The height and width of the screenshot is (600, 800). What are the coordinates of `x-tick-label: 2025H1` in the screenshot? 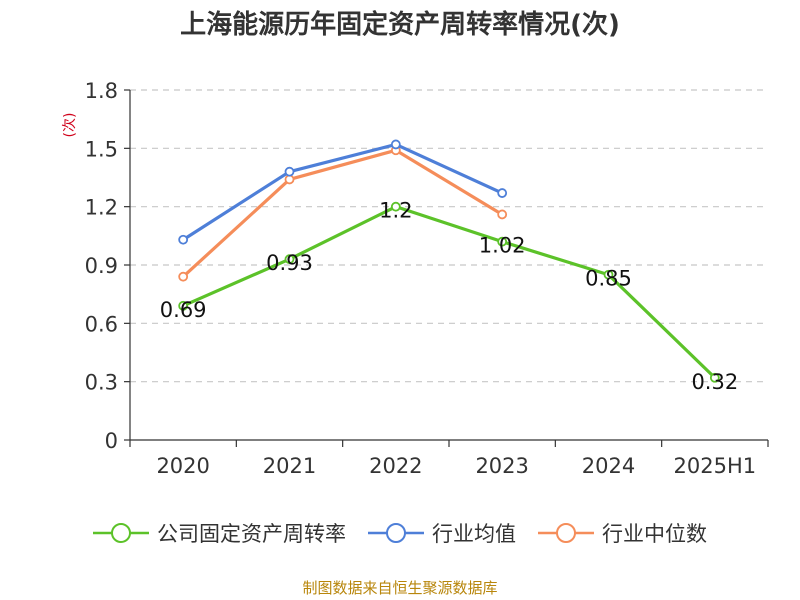 It's located at (715, 466).